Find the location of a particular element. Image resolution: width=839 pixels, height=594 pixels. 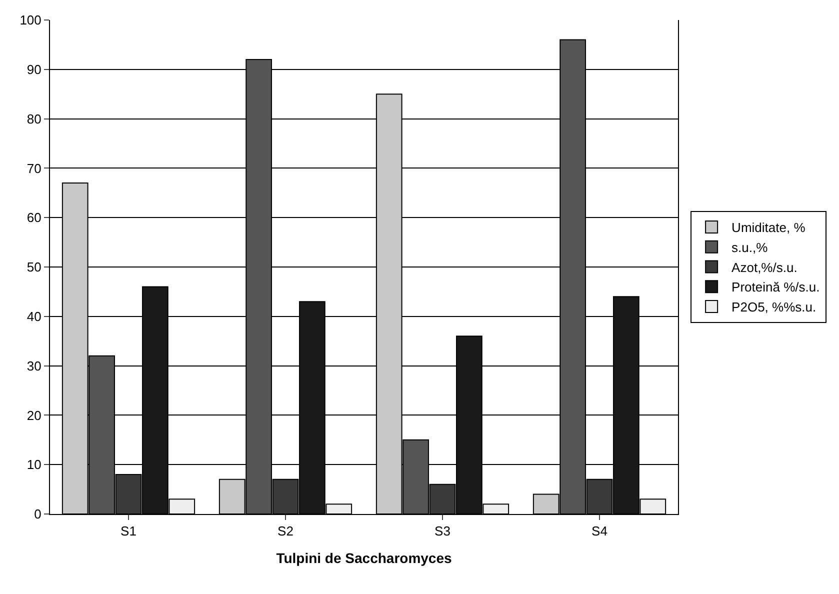

y-tick-label: 50 is located at coordinates (34, 267).